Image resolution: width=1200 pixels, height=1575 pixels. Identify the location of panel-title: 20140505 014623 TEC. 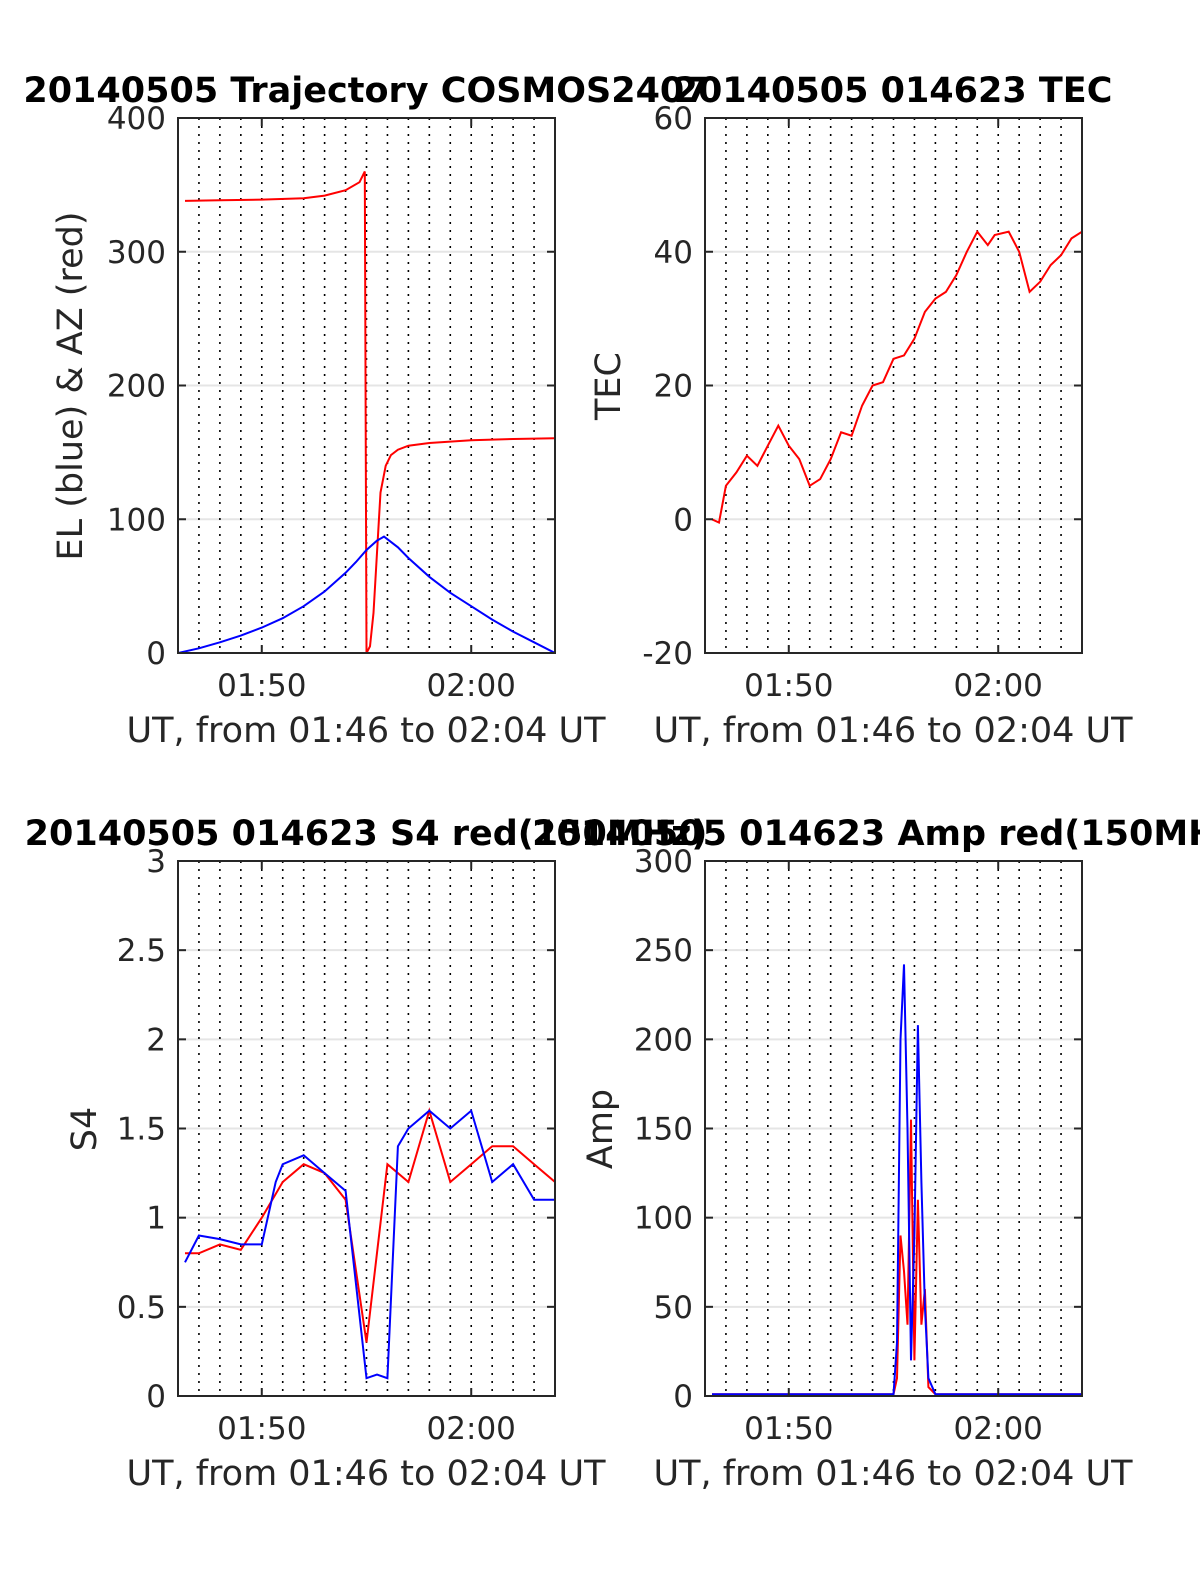
(893, 91).